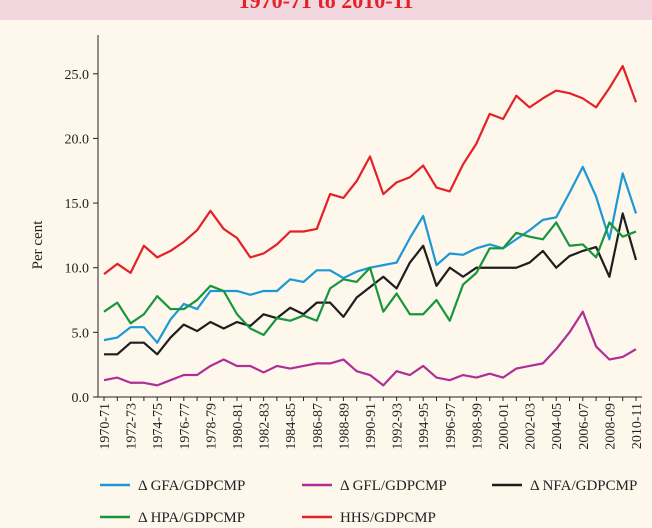 Image resolution: width=652 pixels, height=528 pixels. Describe the element at coordinates (398, 426) in the screenshot. I see `x-tick-label: 1992-93` at that location.